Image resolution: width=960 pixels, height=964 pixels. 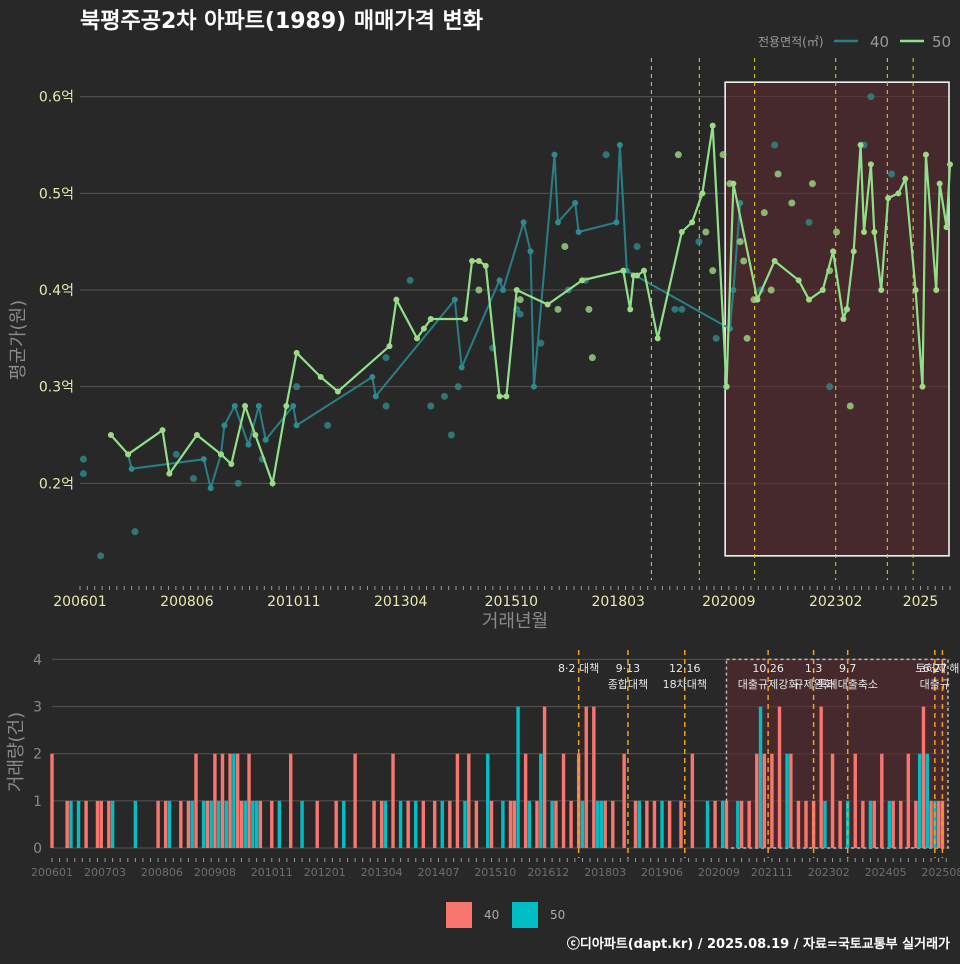 I want to click on bar-x-tick-label: 202009, so click(x=719, y=872).